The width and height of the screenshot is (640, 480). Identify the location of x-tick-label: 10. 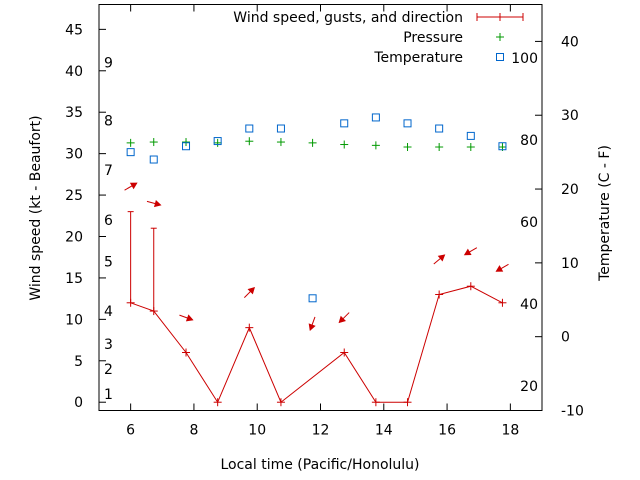
(257, 431).